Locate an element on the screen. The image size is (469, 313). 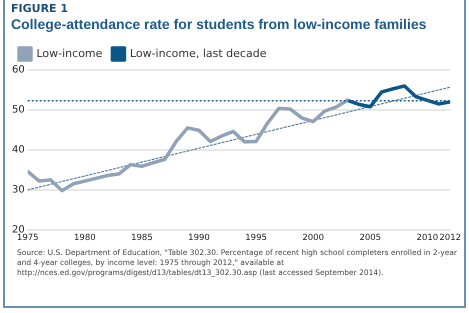
x-tick-label: 1975 is located at coordinates (27, 238).